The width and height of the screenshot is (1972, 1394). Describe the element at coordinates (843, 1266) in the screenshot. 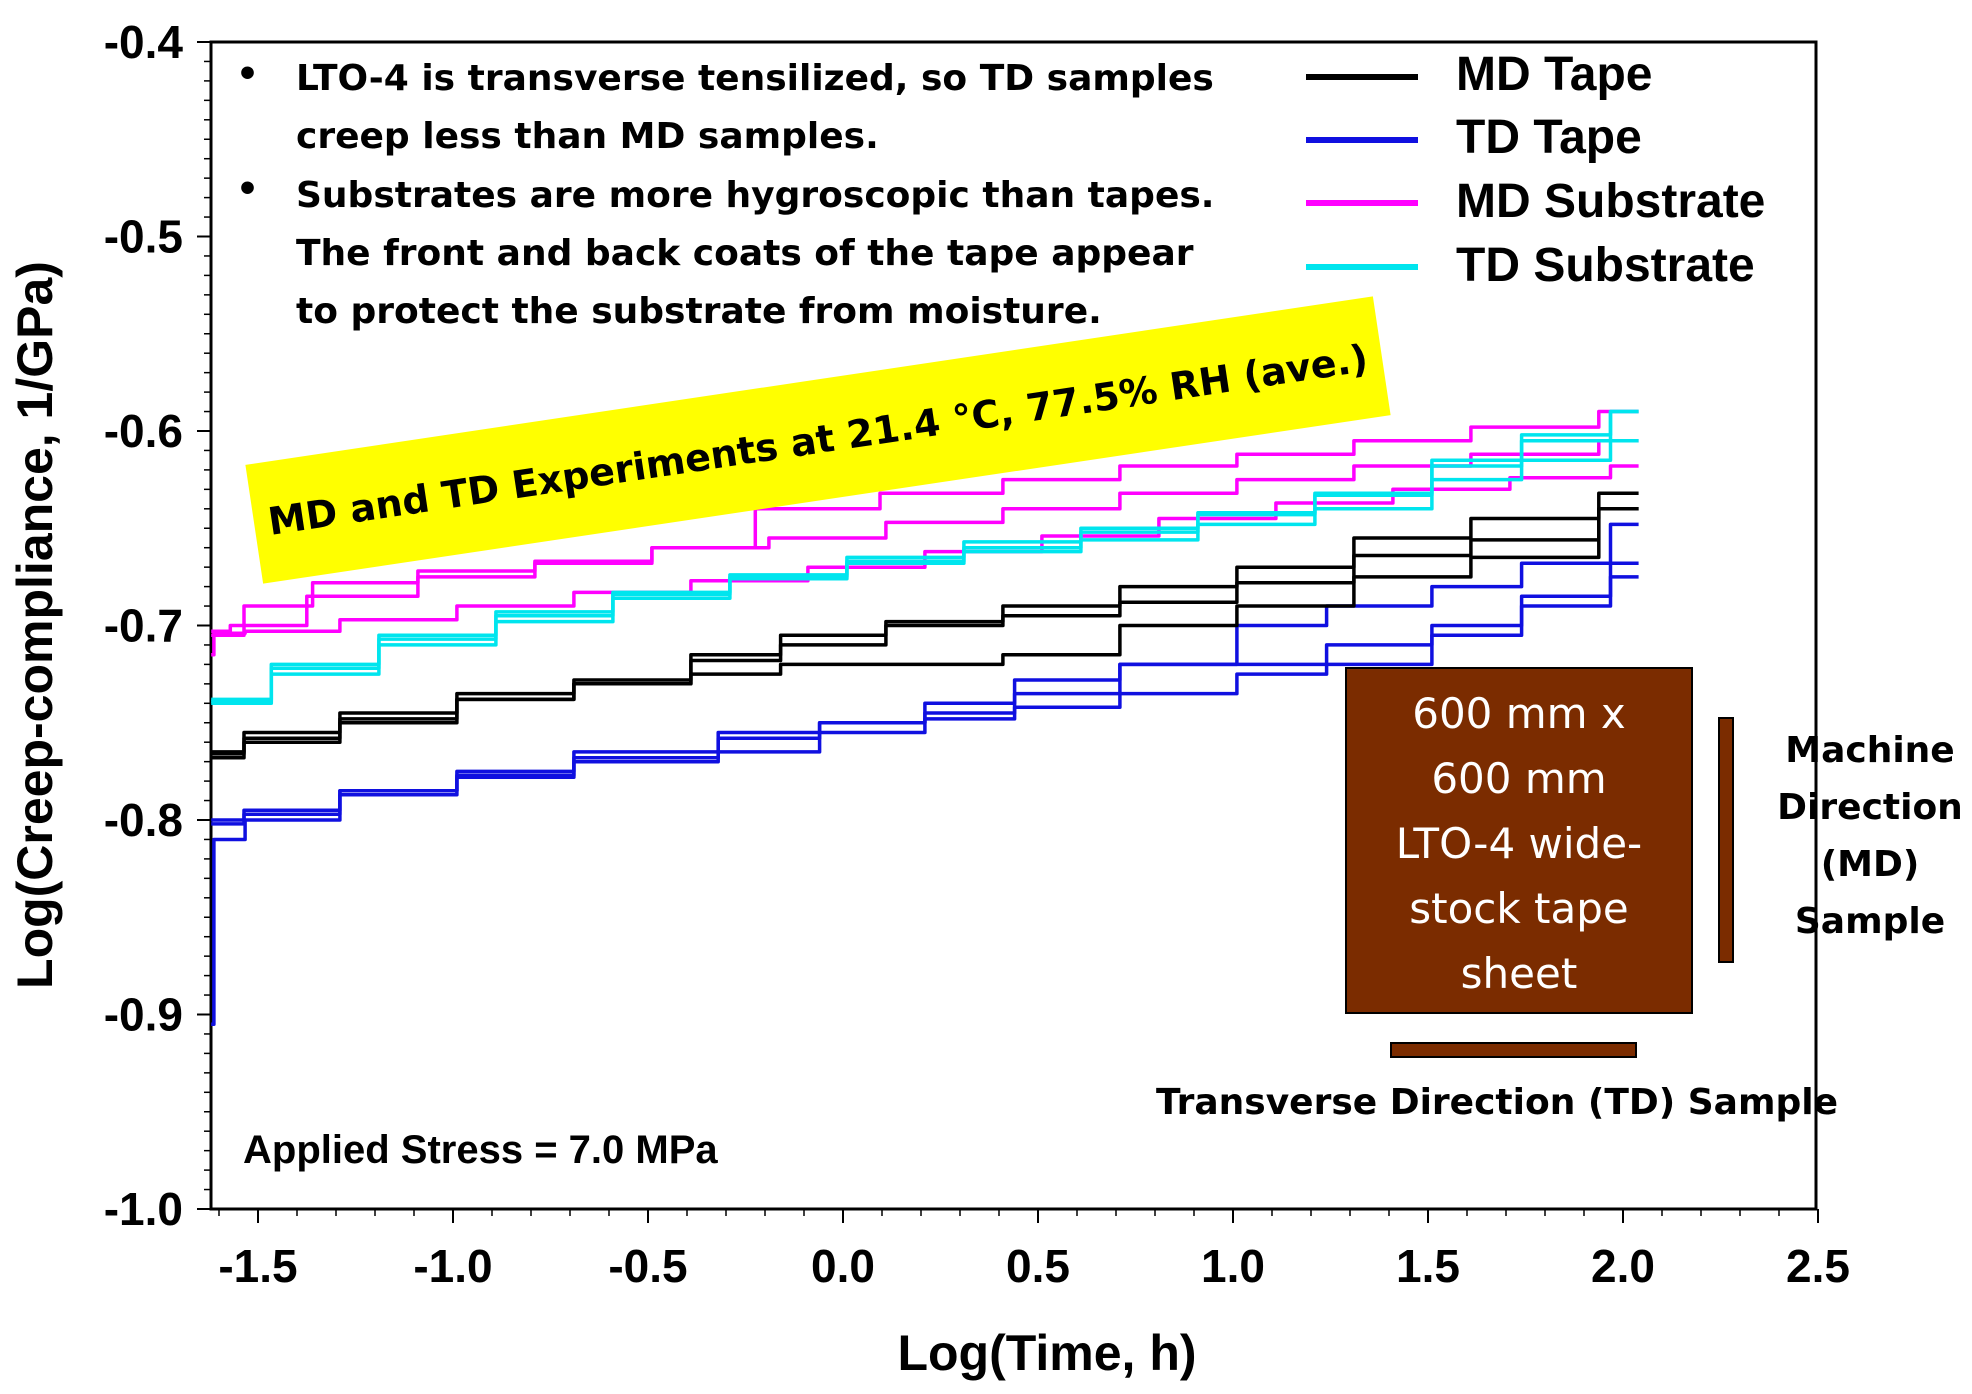

I see `x-tick-label: 0.0` at that location.